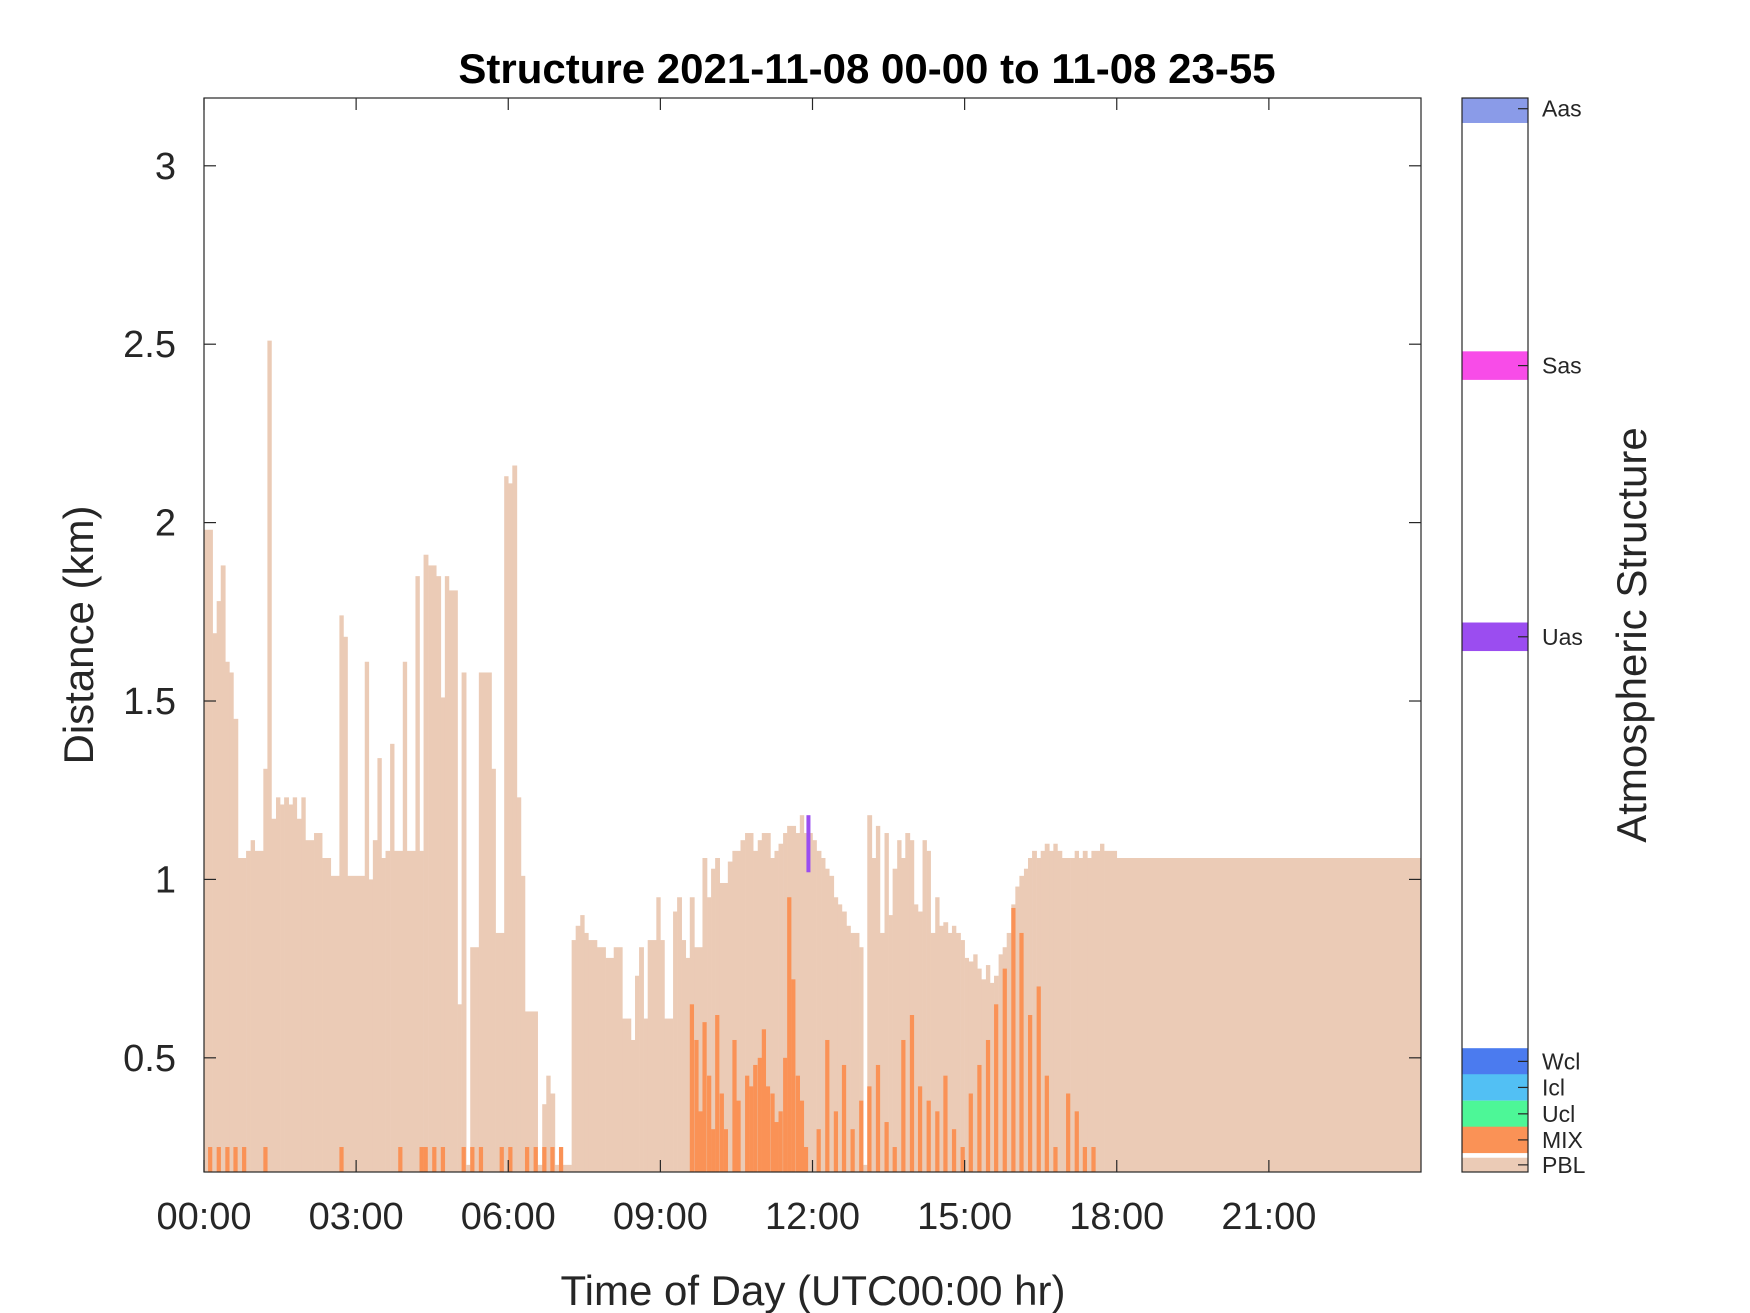 The width and height of the screenshot is (1750, 1313). What do you see at coordinates (1268, 1217) in the screenshot?
I see `x-tick-label: 21:00` at bounding box center [1268, 1217].